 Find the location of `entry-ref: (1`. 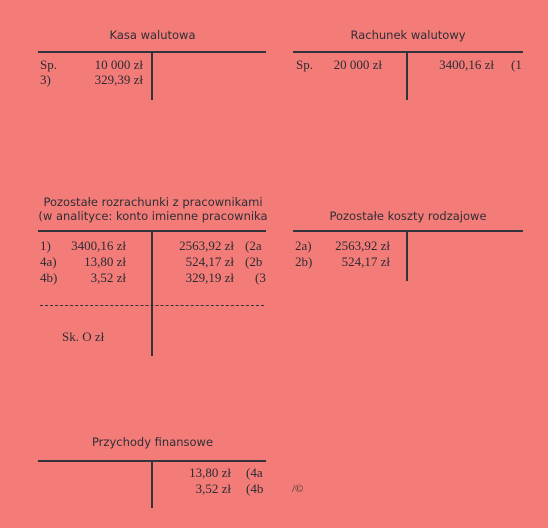

entry-ref: (1 is located at coordinates (516, 64).